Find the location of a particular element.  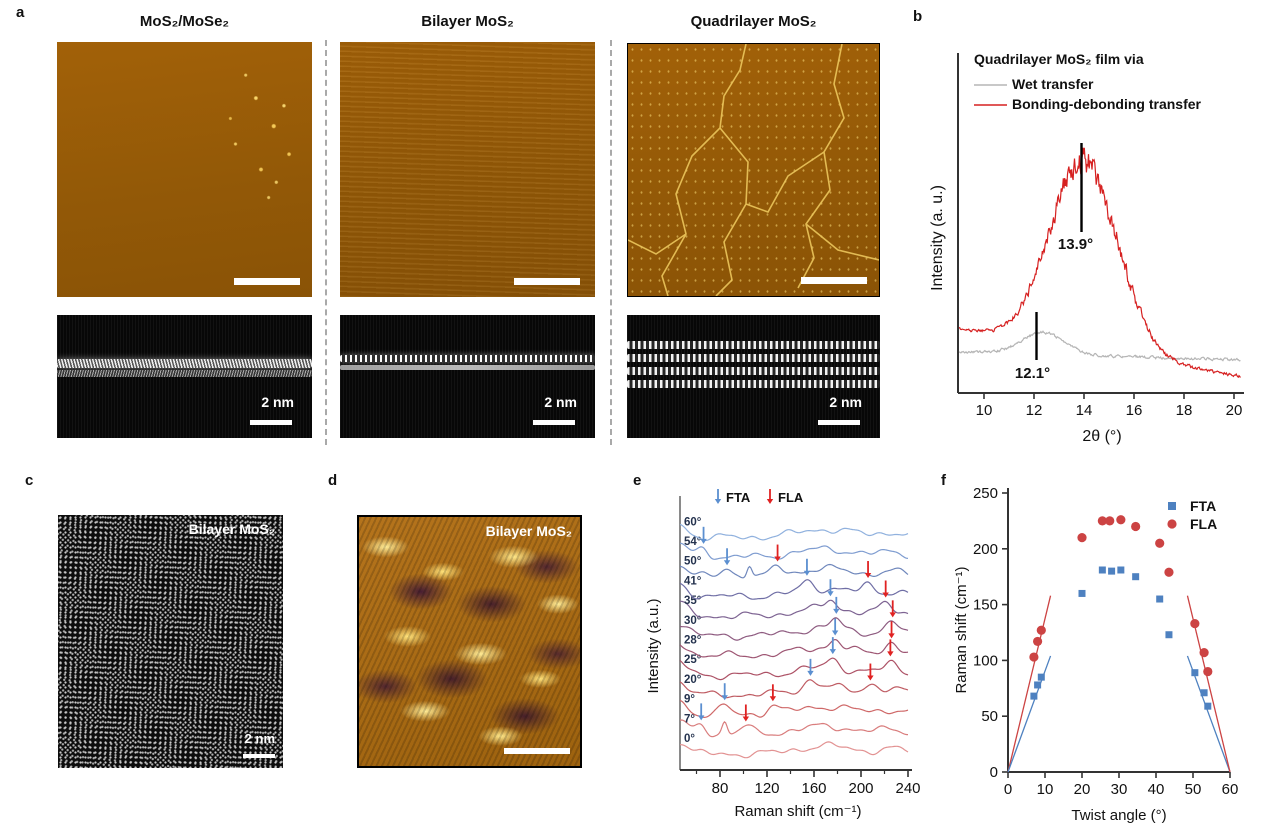

svg-text: 120 is located at coordinates (766, 788).